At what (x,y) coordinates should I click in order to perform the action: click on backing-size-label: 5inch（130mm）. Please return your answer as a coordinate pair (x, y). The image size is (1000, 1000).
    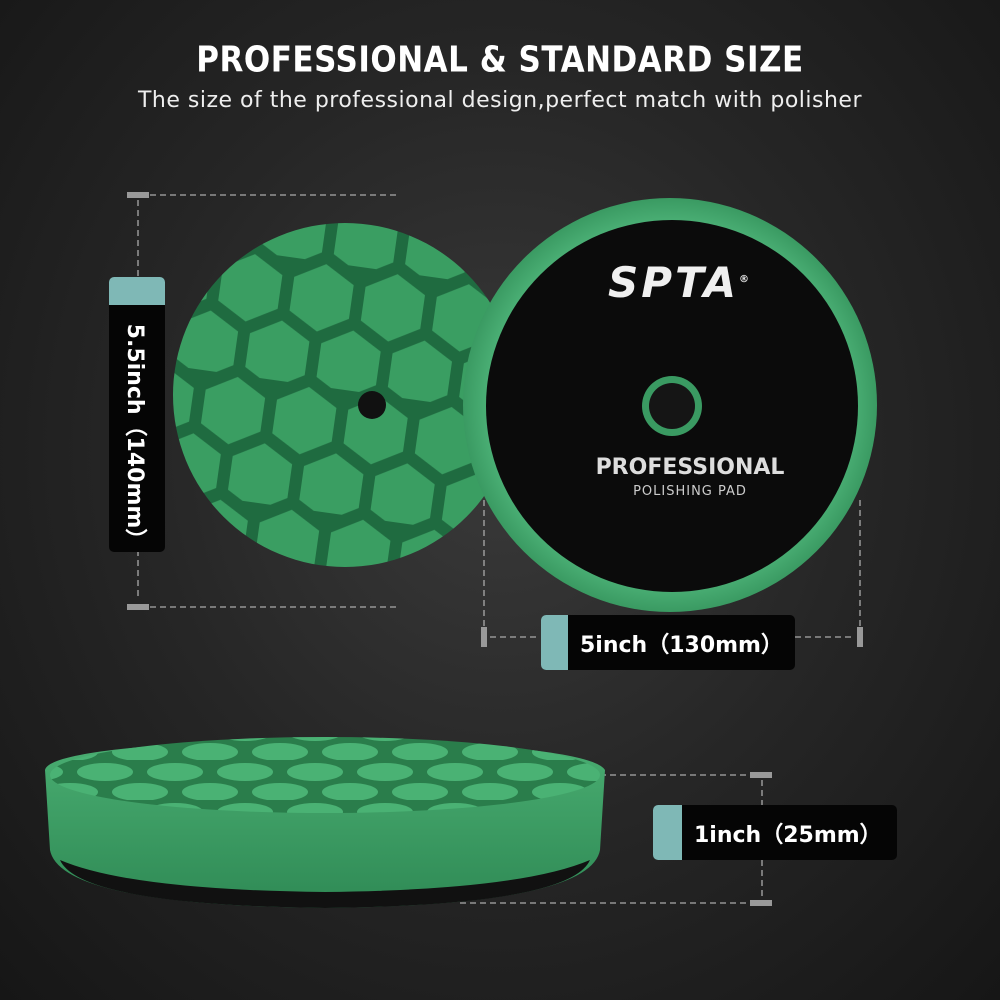
    Looking at the image, I should click on (668, 642).